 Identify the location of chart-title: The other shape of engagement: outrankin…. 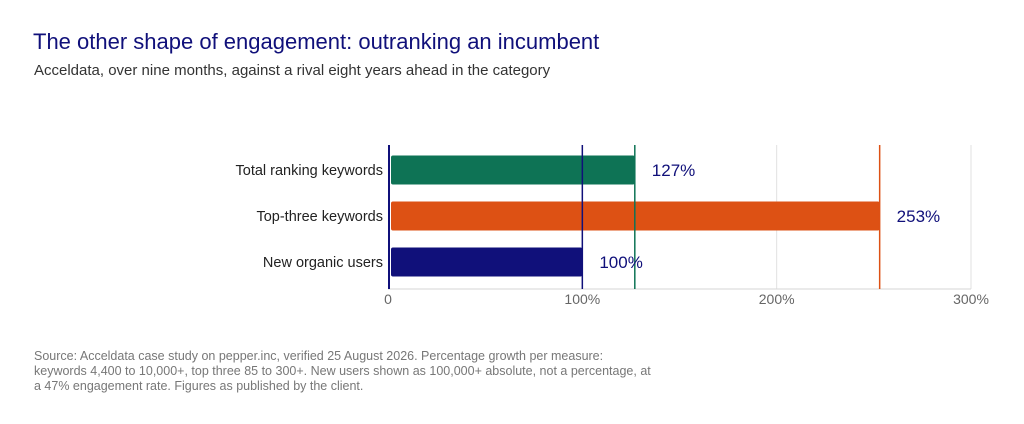
(316, 41).